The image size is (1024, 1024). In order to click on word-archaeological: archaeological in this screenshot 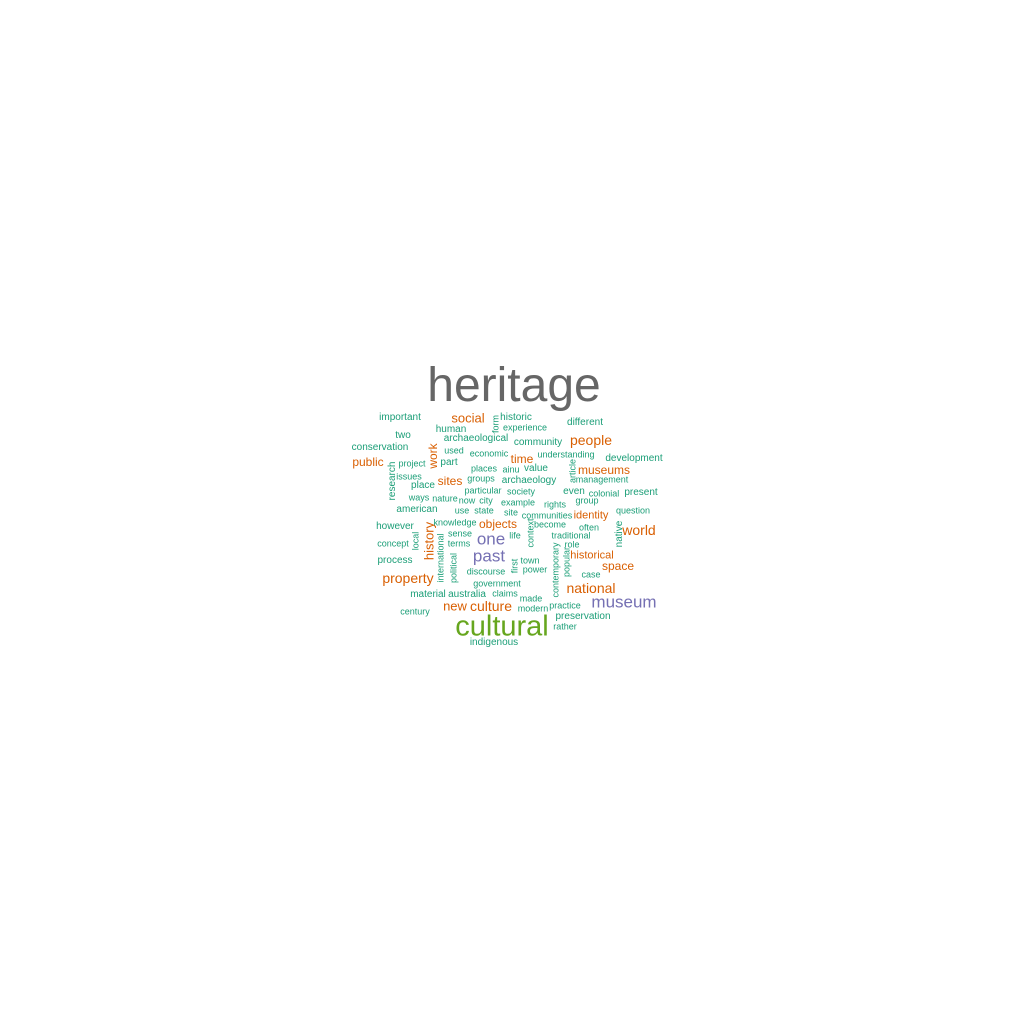, I will do `click(476, 438)`.